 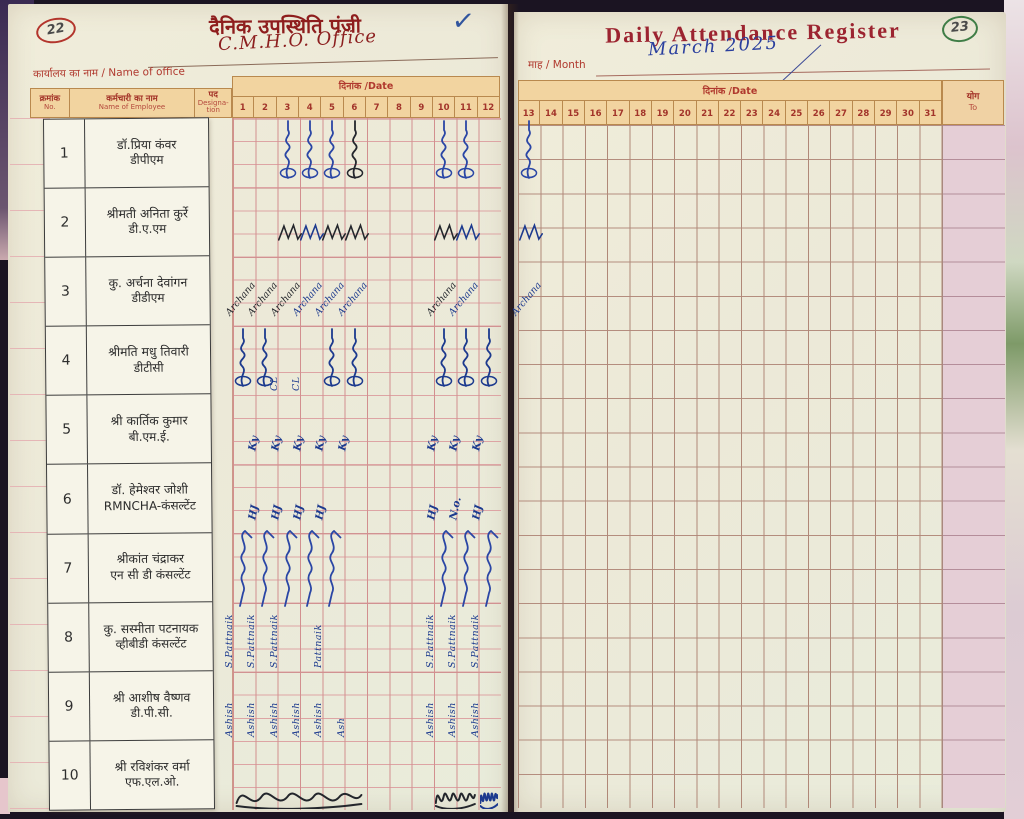 I want to click on day-column-10: 10, so click(x=444, y=108).